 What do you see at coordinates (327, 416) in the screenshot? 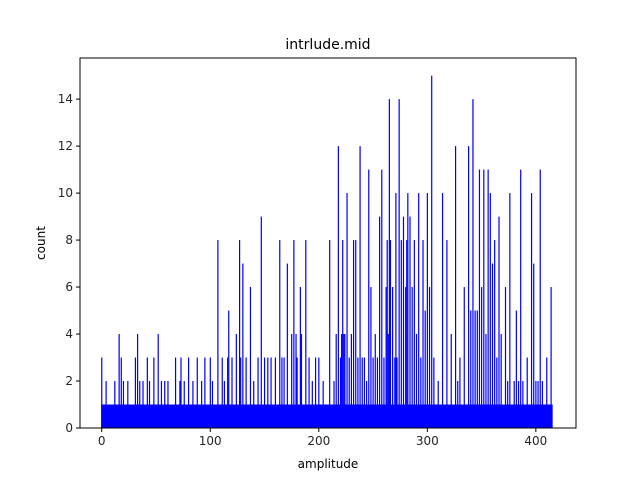
I see `baseline-band` at bounding box center [327, 416].